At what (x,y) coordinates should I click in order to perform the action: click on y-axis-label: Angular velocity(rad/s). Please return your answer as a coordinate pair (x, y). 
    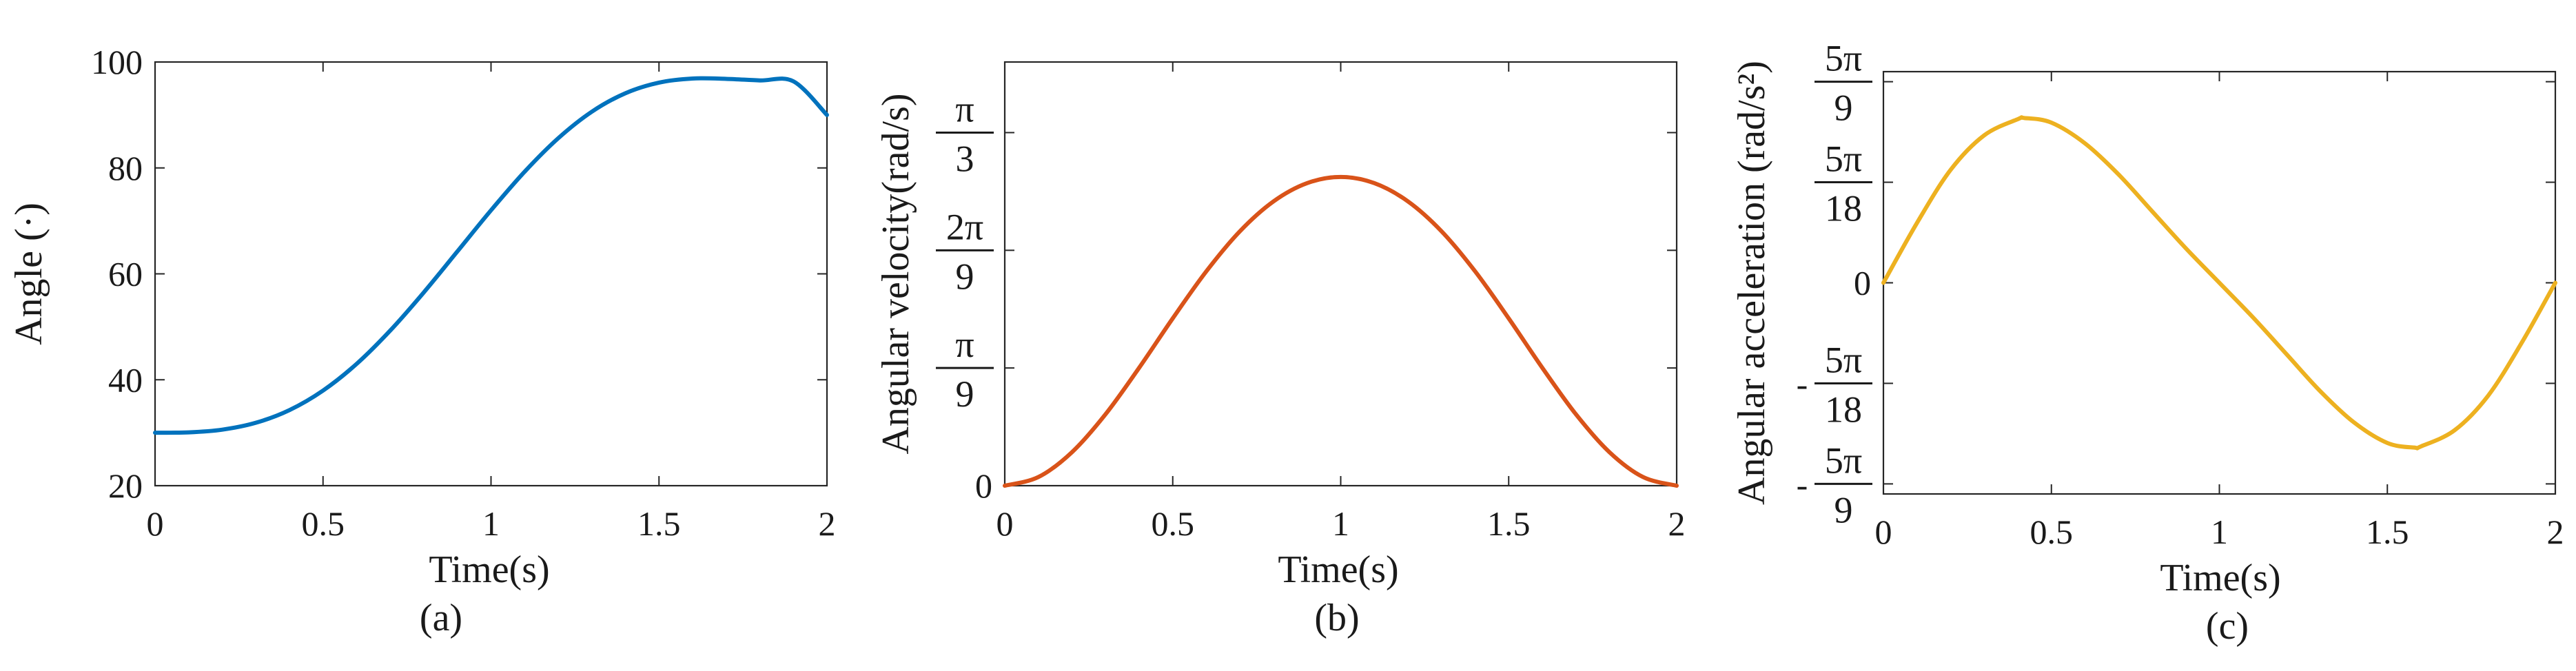
    Looking at the image, I should click on (896, 273).